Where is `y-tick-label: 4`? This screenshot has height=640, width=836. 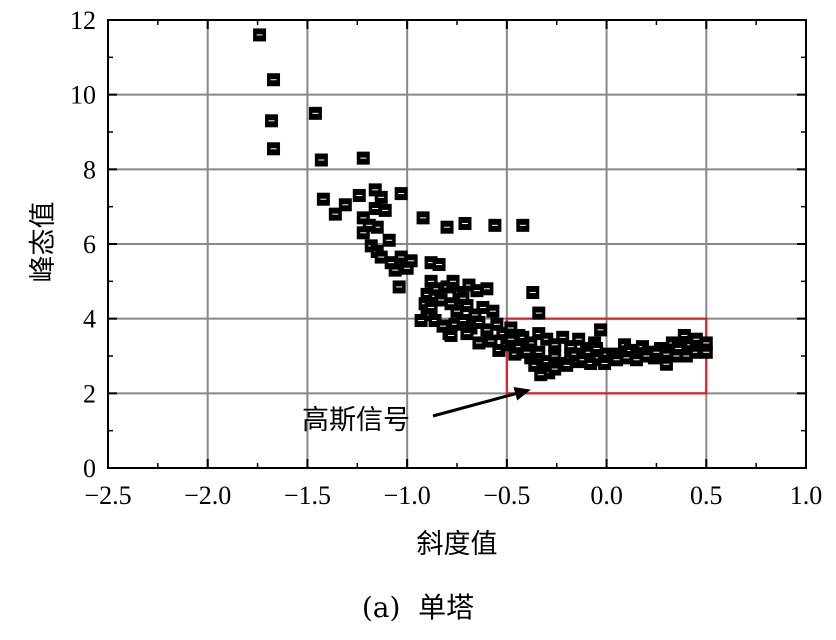 y-tick-label: 4 is located at coordinates (89, 319).